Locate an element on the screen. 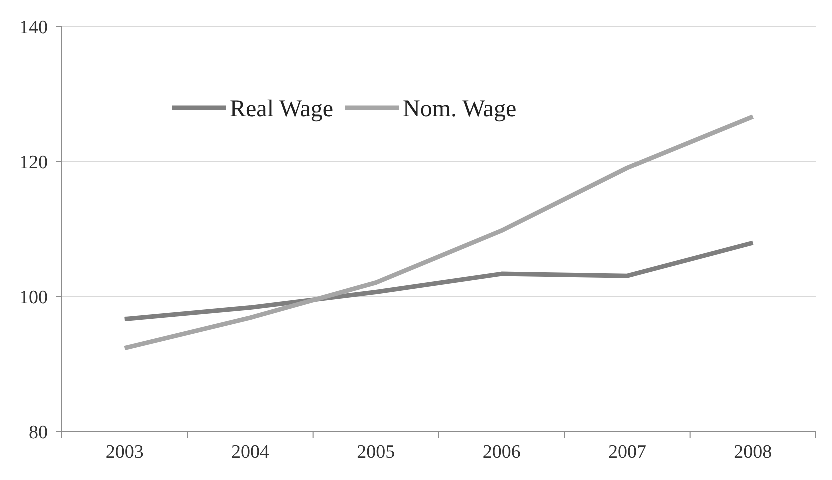  x-tick-label: 2007 is located at coordinates (627, 452).